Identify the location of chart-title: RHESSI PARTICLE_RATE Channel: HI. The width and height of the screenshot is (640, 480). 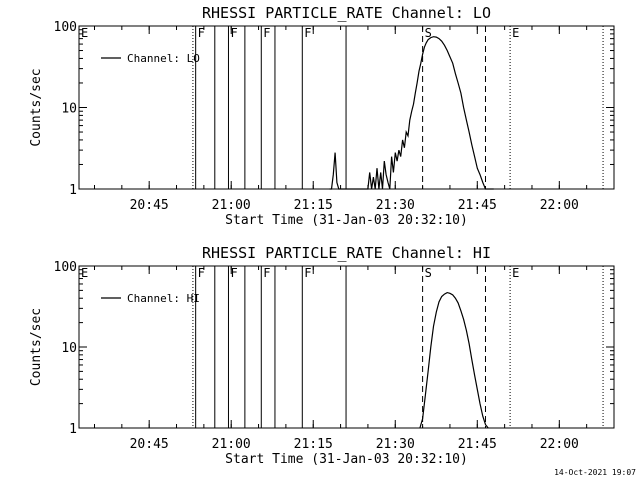
(346, 253).